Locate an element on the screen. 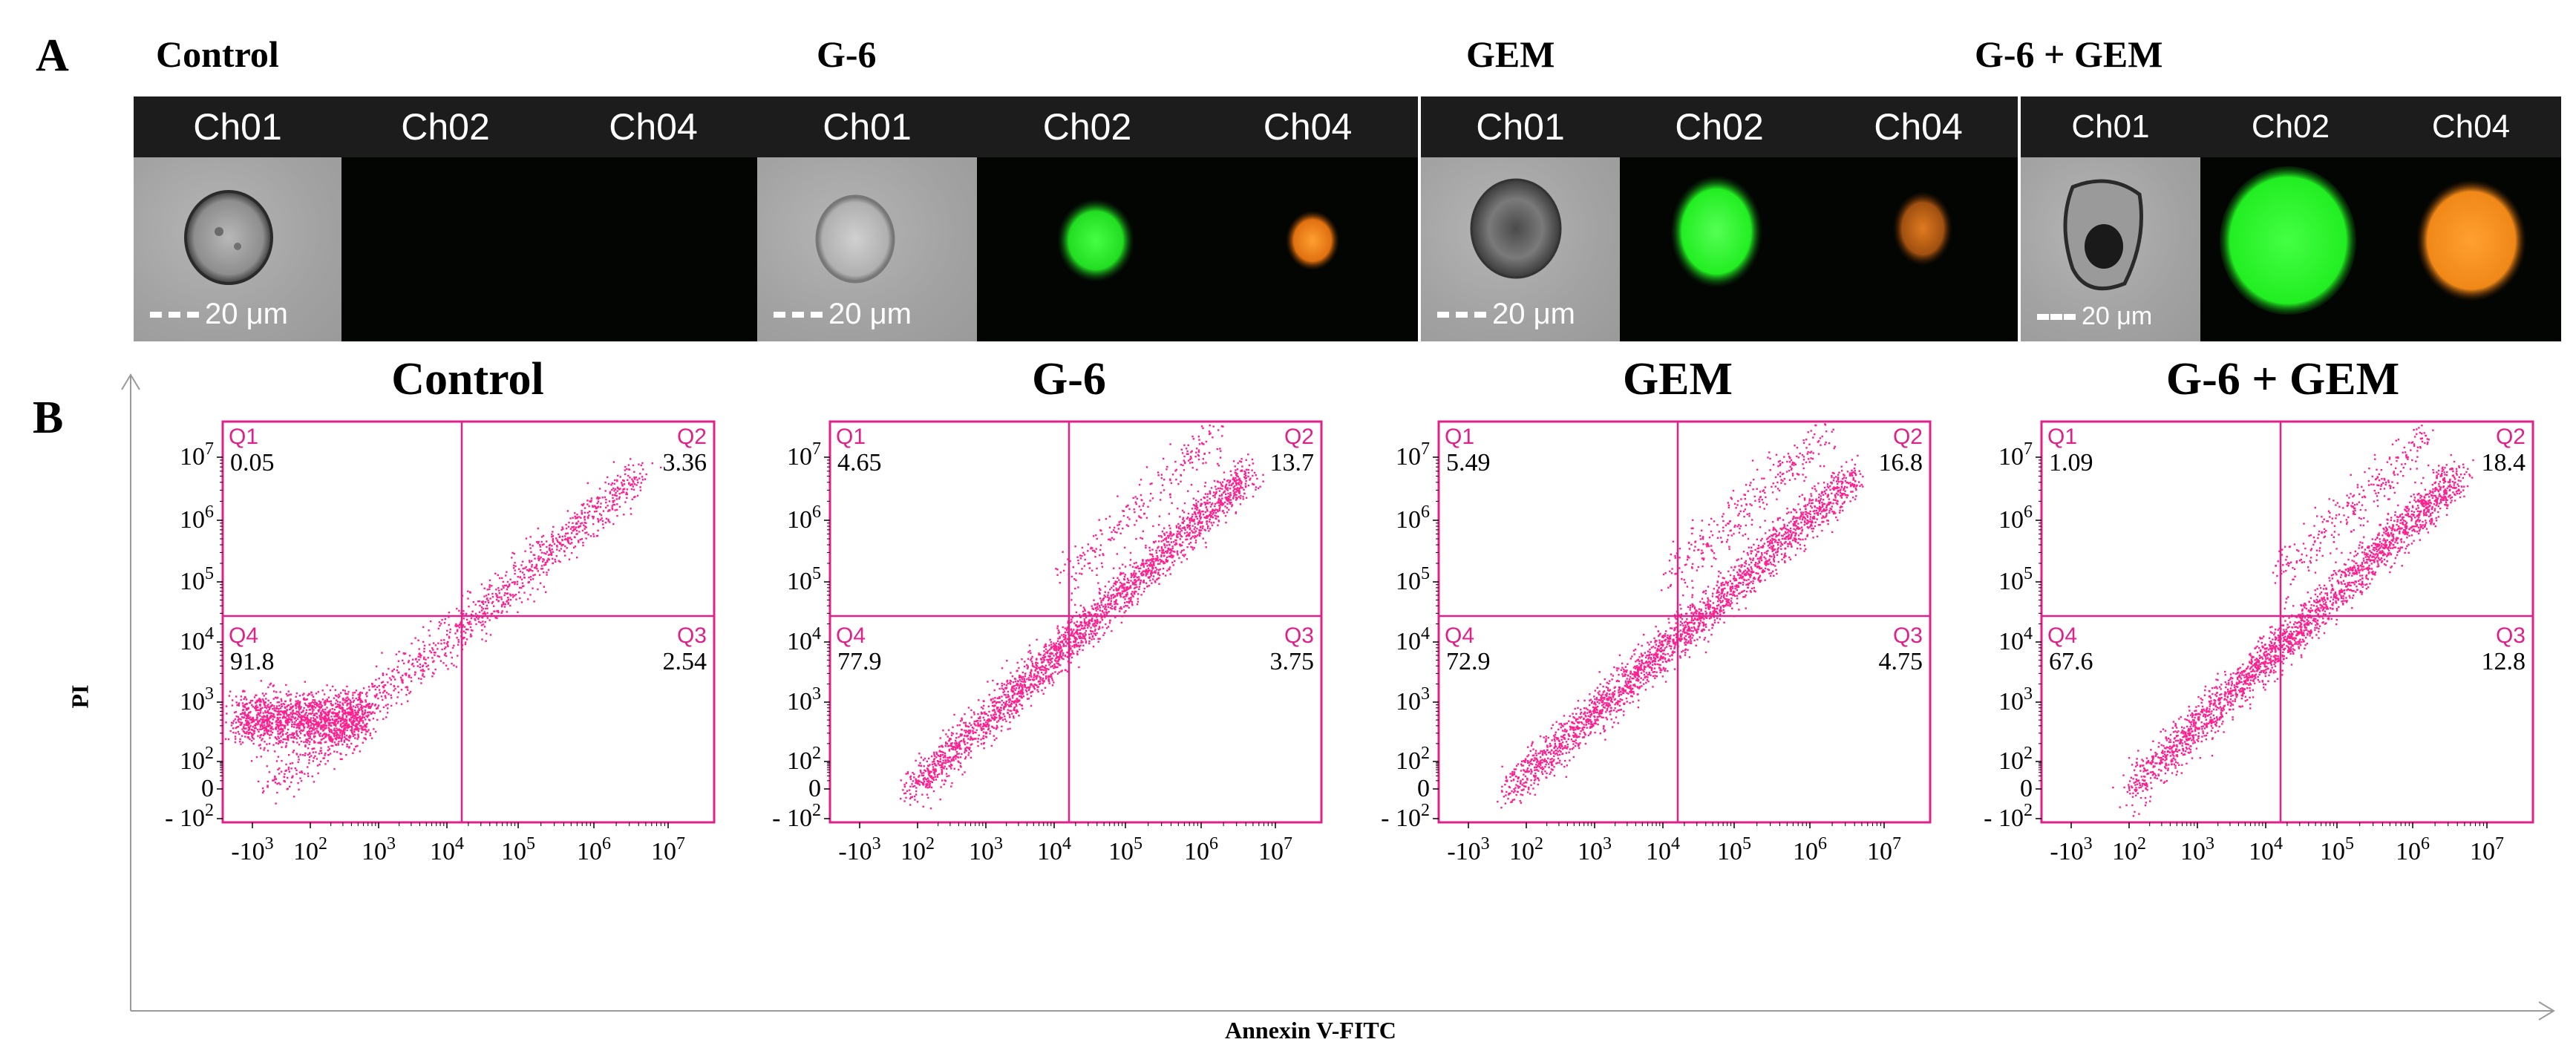 The image size is (2576, 1045). quadrant-value-q3: 2.54 is located at coordinates (685, 661).